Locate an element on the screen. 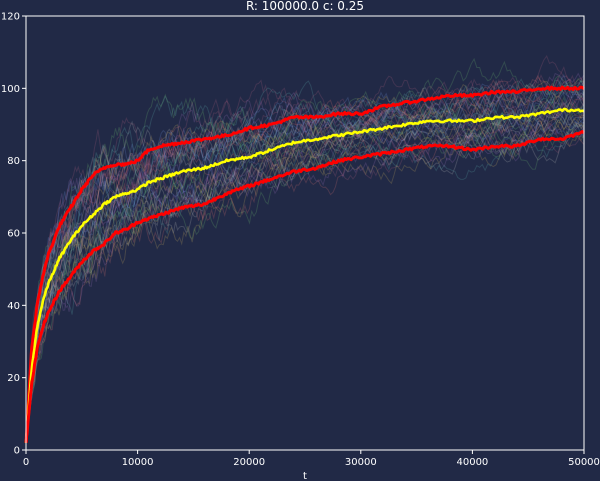 Image resolution: width=600 pixels, height=481 pixels. x-tick-label: 20000 is located at coordinates (249, 462).